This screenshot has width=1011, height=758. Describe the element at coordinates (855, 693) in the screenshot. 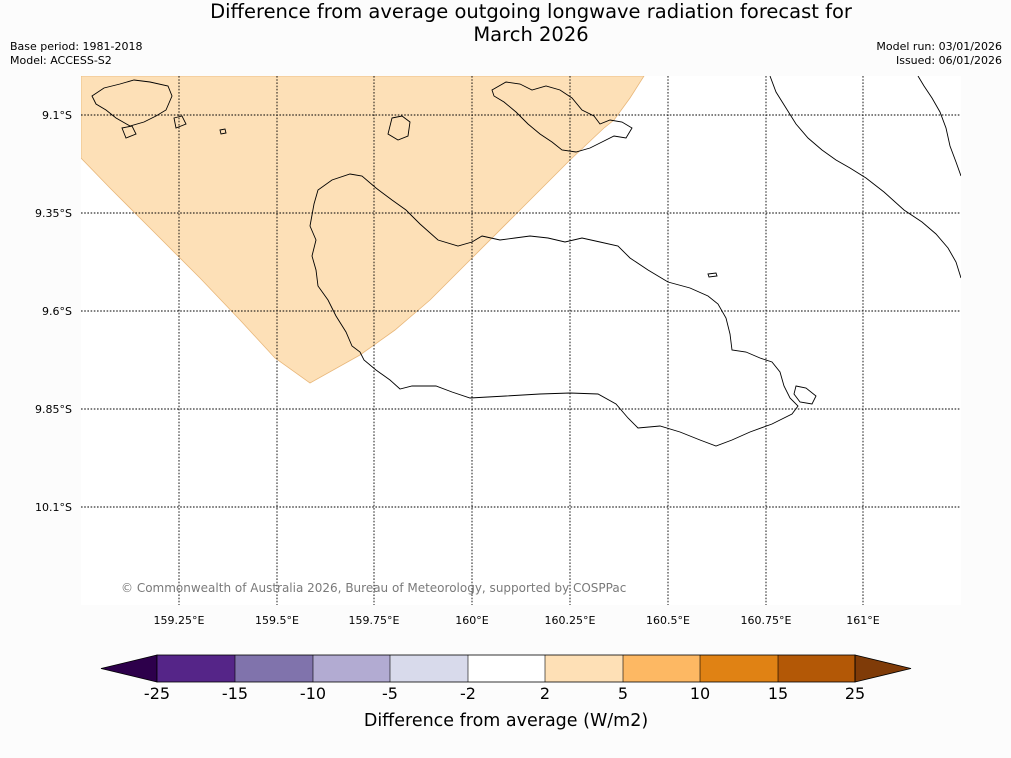

I see `colorbar-tick: 25` at that location.